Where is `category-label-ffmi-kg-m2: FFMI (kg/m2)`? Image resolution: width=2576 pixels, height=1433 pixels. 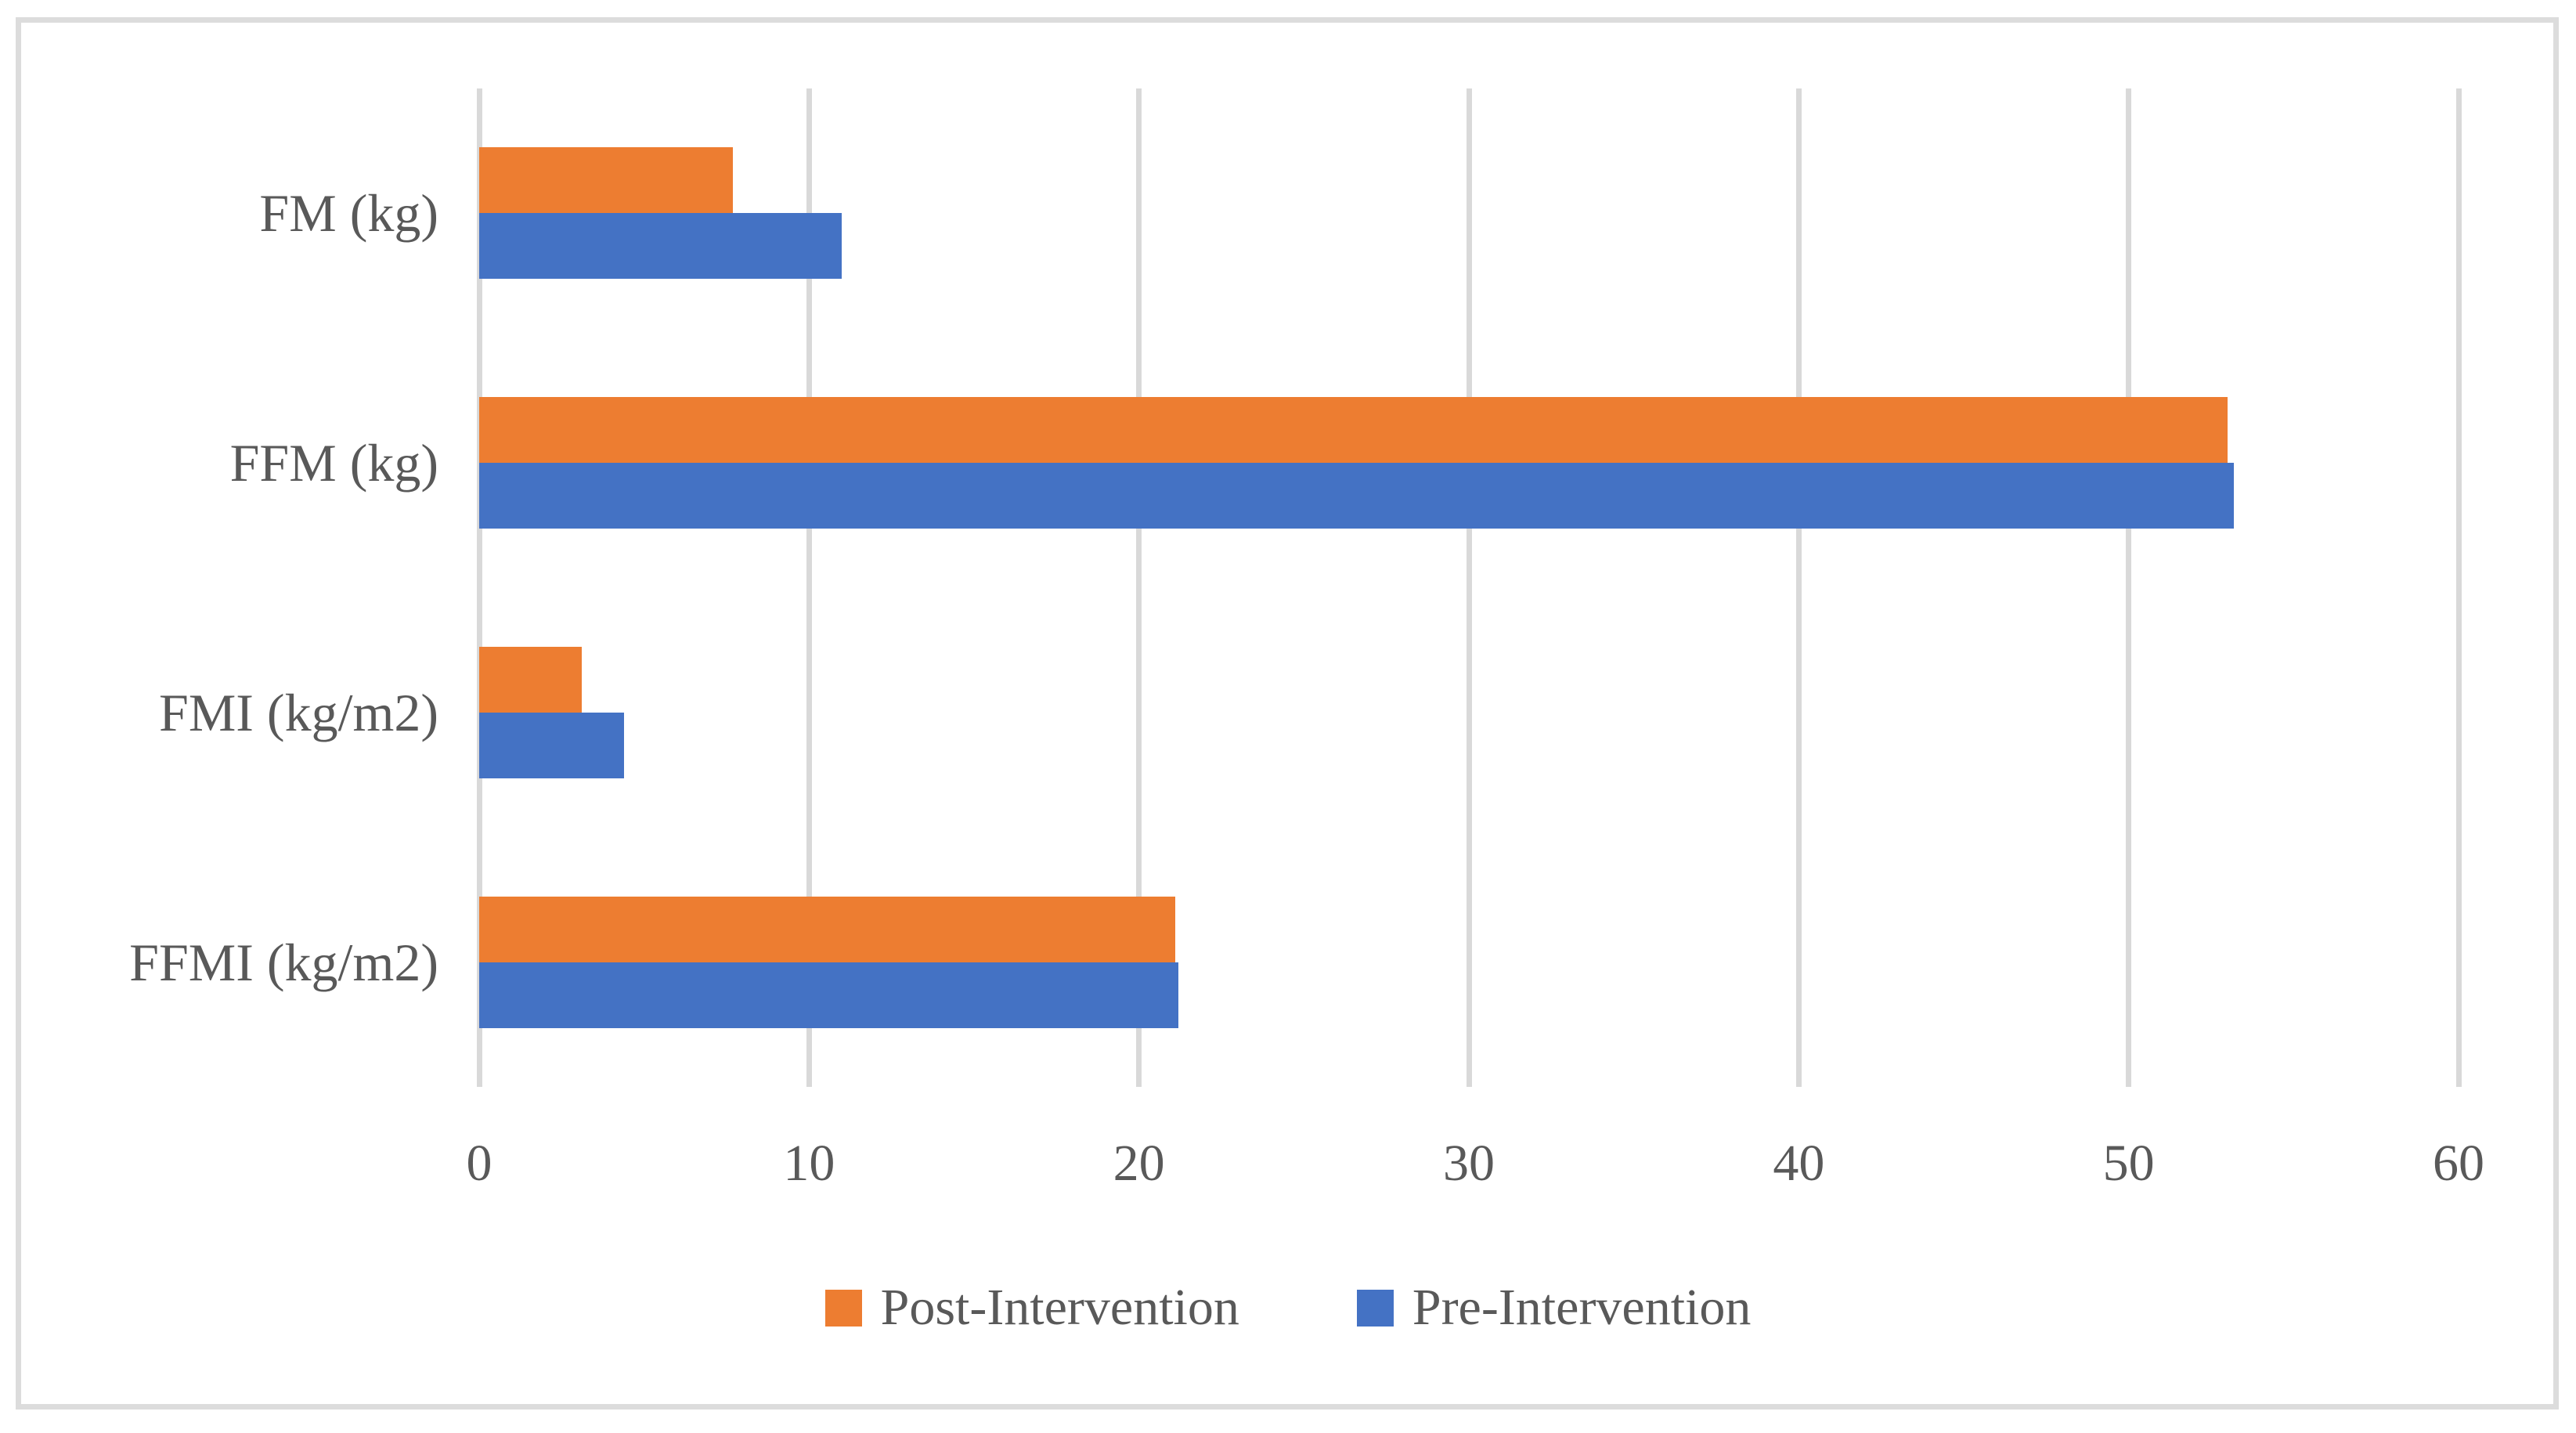
category-label-ffmi-kg-m2: FFMI (kg/m2) is located at coordinates (283, 962).